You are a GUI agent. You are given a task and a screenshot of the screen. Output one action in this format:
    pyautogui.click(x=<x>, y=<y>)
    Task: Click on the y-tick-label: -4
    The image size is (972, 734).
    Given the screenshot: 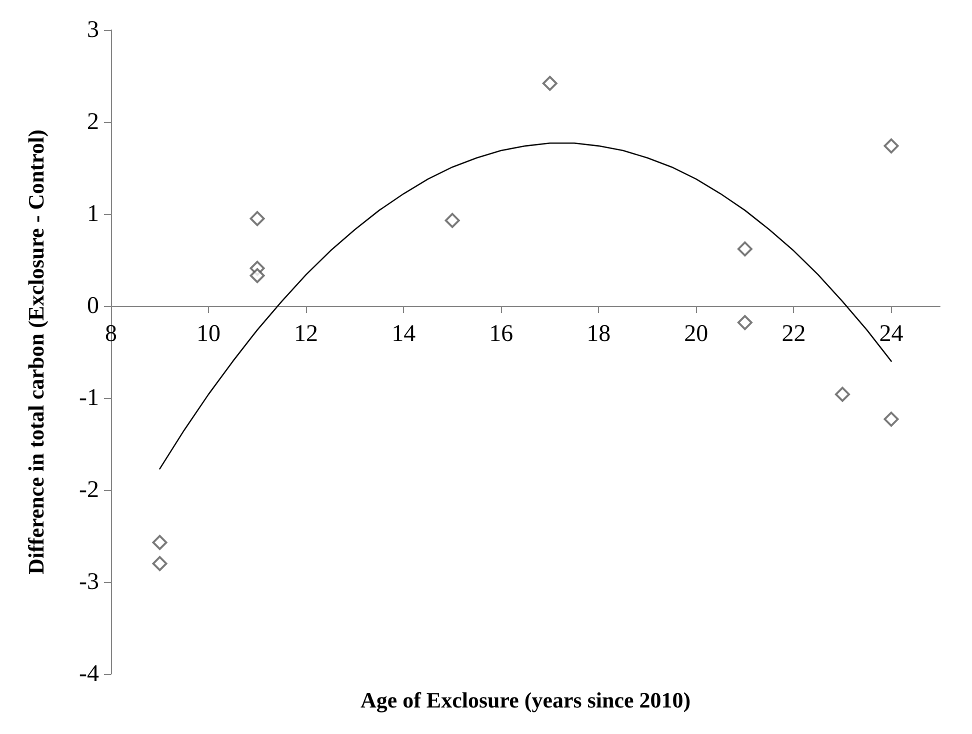 What is the action you would take?
    pyautogui.click(x=89, y=674)
    